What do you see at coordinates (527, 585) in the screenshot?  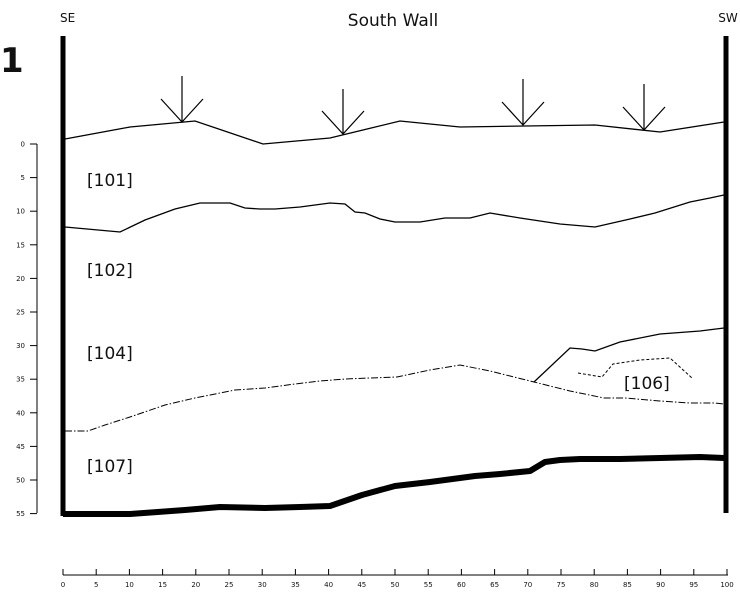 I see `length-tick-label: 70` at bounding box center [527, 585].